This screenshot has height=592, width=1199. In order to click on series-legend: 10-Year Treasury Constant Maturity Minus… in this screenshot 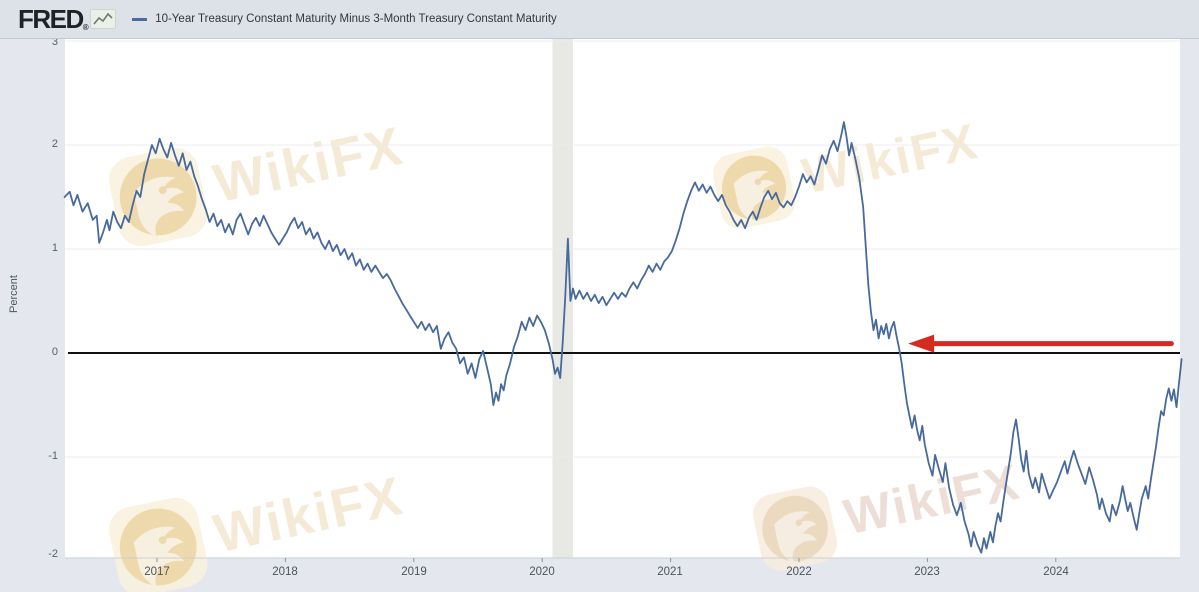, I will do `click(344, 19)`.